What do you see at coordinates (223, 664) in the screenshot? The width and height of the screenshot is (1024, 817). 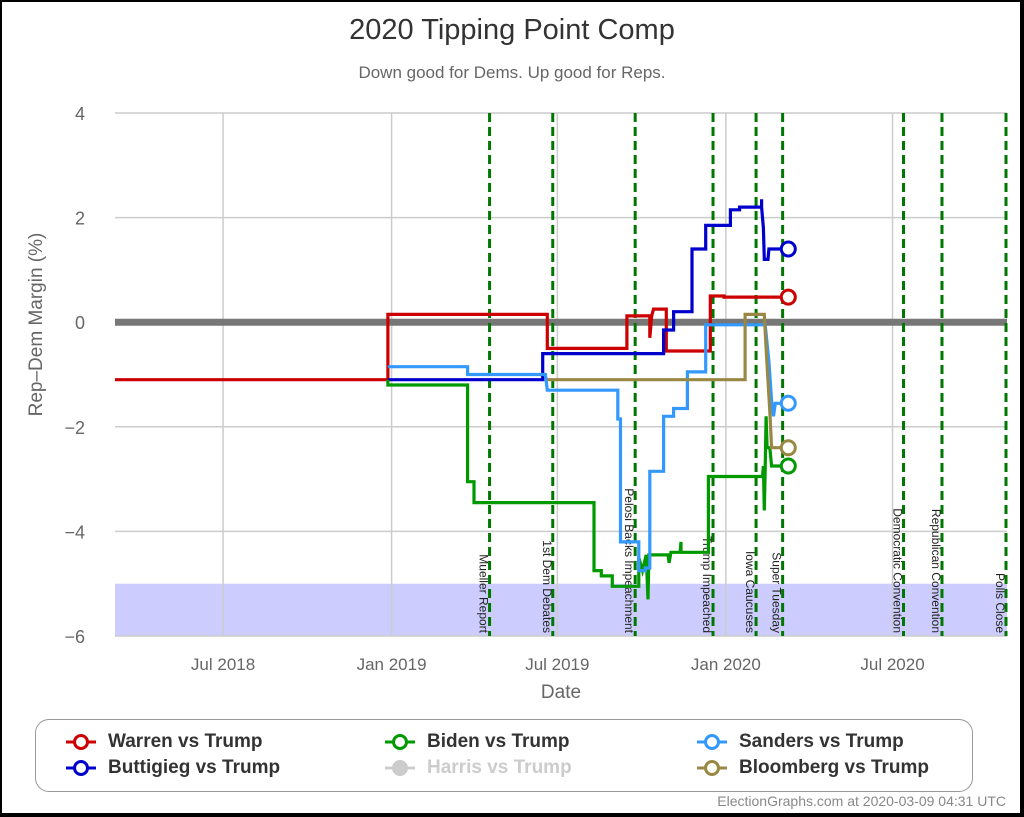 I see `x-tick-label: Jul 2018` at bounding box center [223, 664].